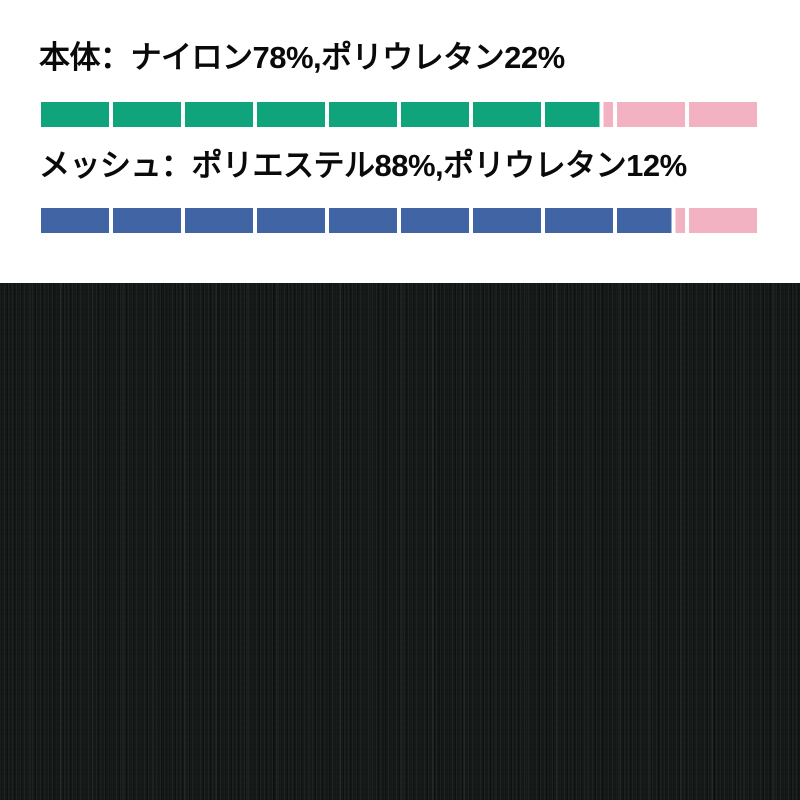  I want to click on composition-label-mesh: メッシュ：ポリエステル88%,ポリウレタン12%, so click(363, 165).